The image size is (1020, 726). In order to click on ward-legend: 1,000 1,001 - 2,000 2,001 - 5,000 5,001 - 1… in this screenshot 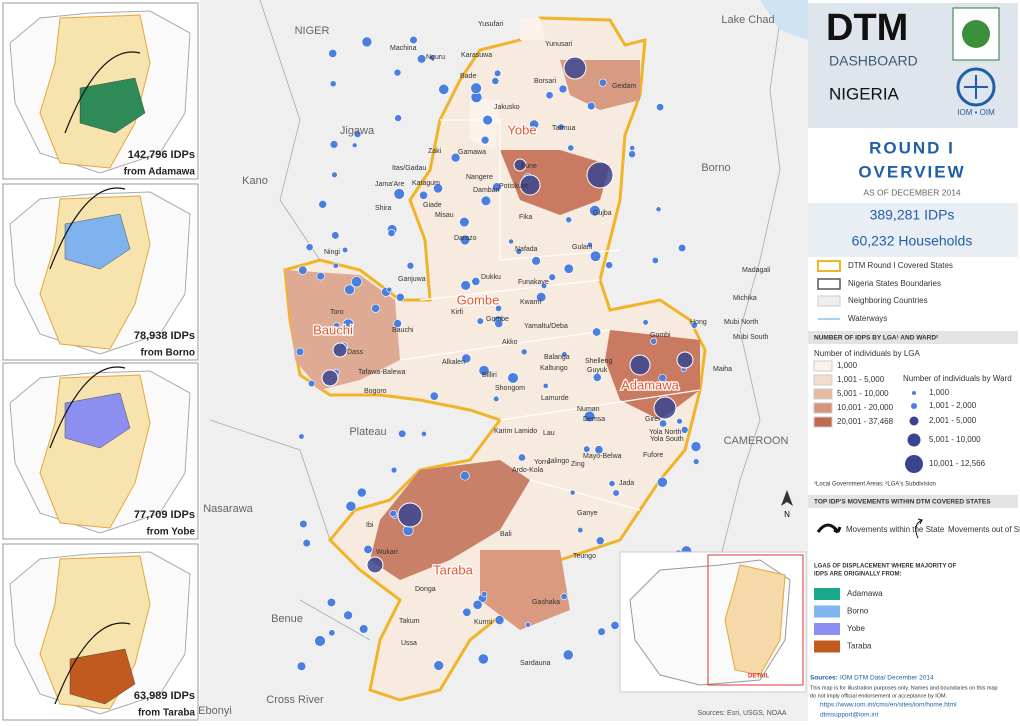, I will do `click(945, 430)`.